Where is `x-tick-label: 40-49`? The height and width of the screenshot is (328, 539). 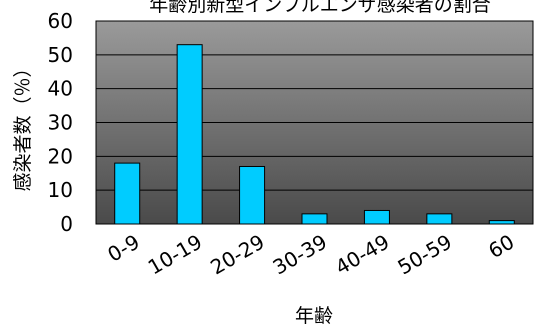
x-tick-label: 40-49 is located at coordinates (362, 255).